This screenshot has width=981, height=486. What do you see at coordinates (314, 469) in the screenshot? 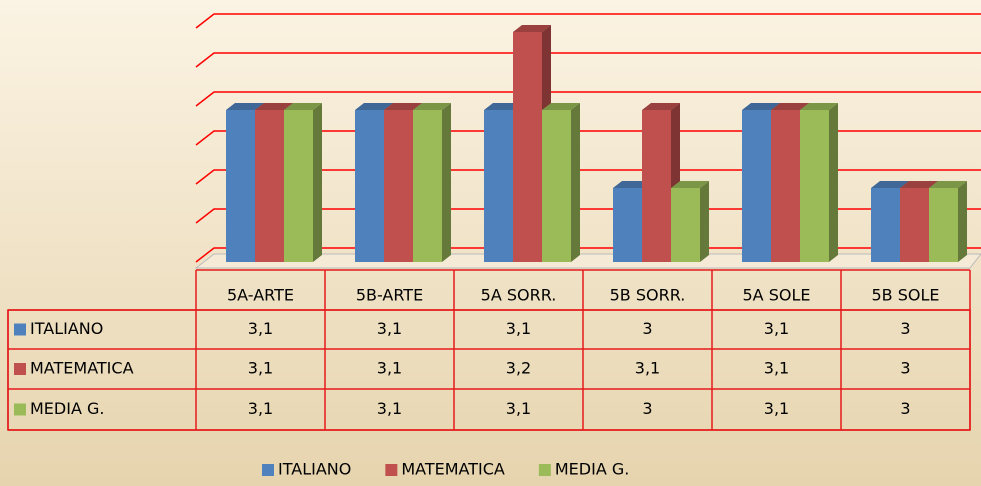
I see `legend-label: ITALIANO` at bounding box center [314, 469].